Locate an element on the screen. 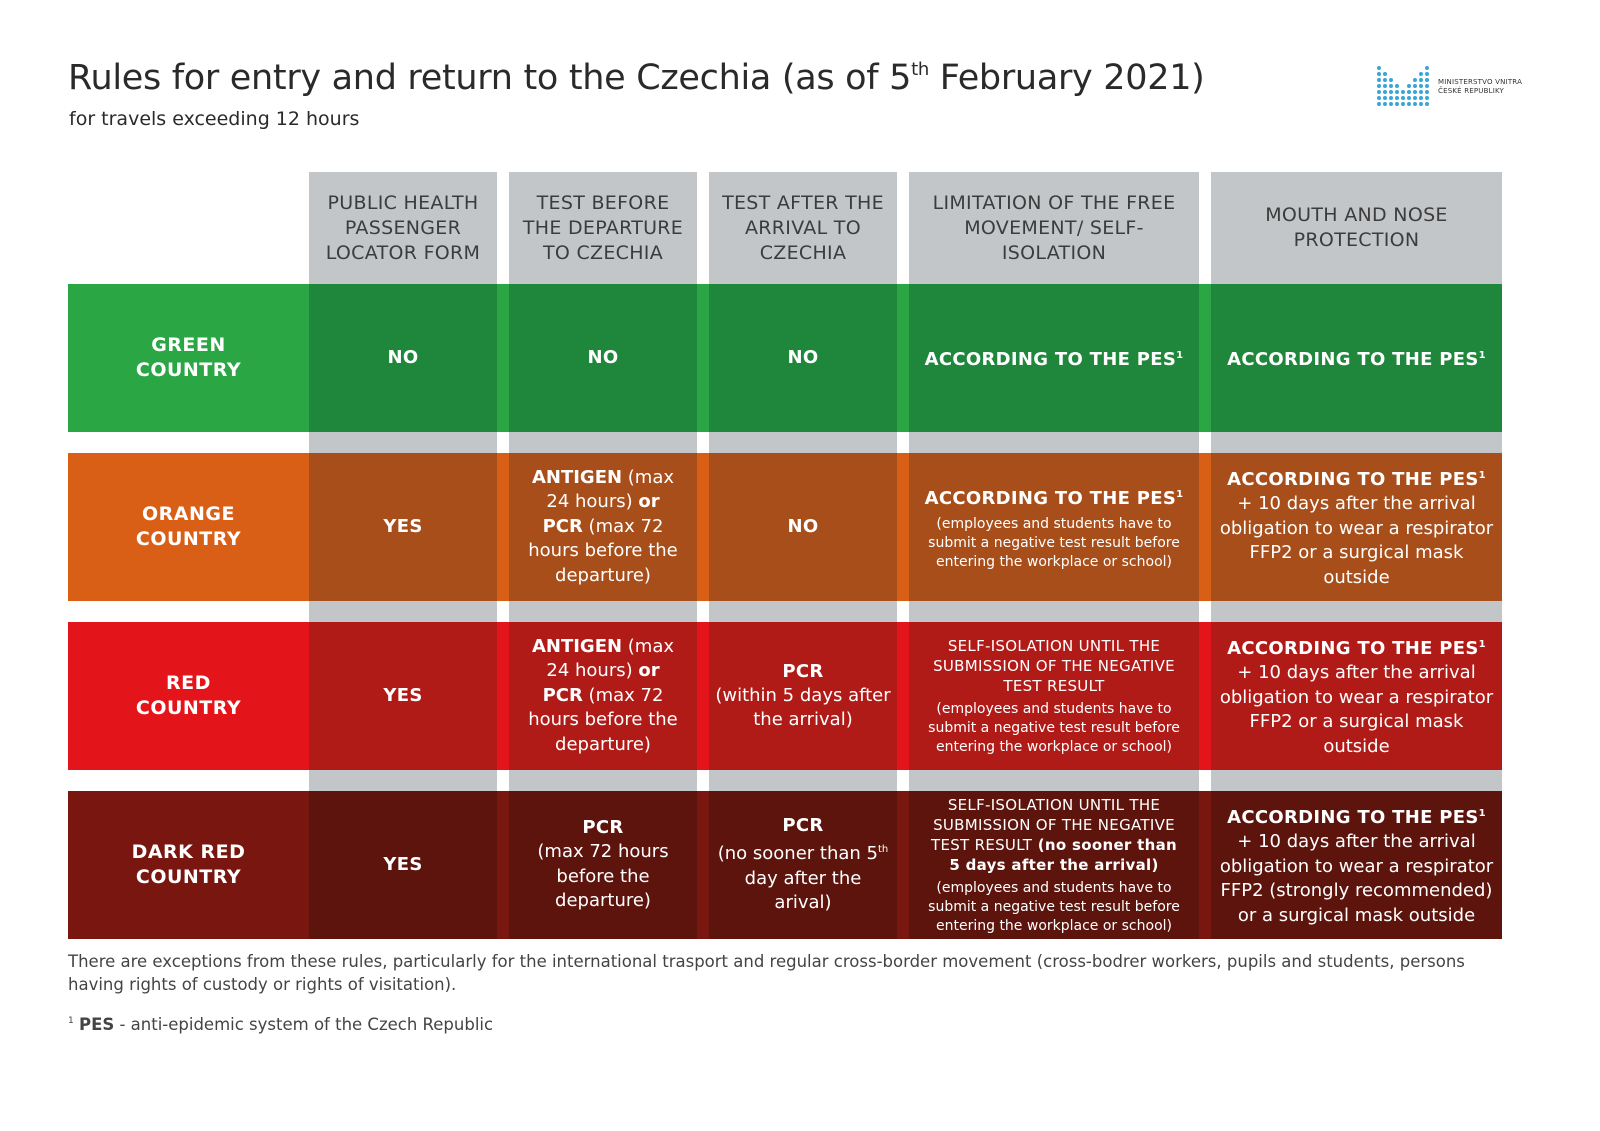  plf-value: NO is located at coordinates (403, 357).